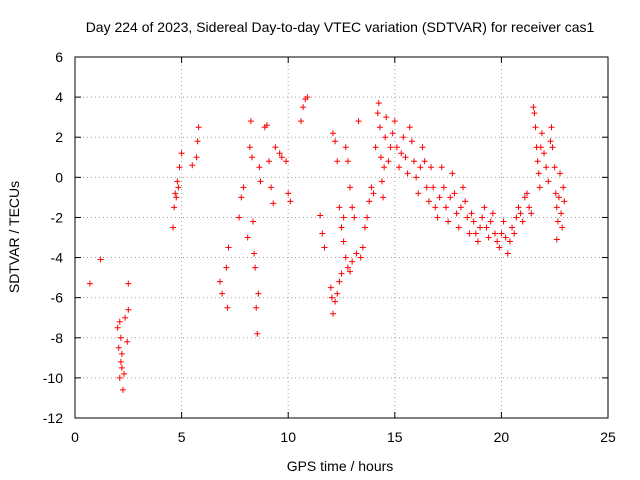 This screenshot has width=640, height=480. I want to click on y-tick-label: 4, so click(59, 97).